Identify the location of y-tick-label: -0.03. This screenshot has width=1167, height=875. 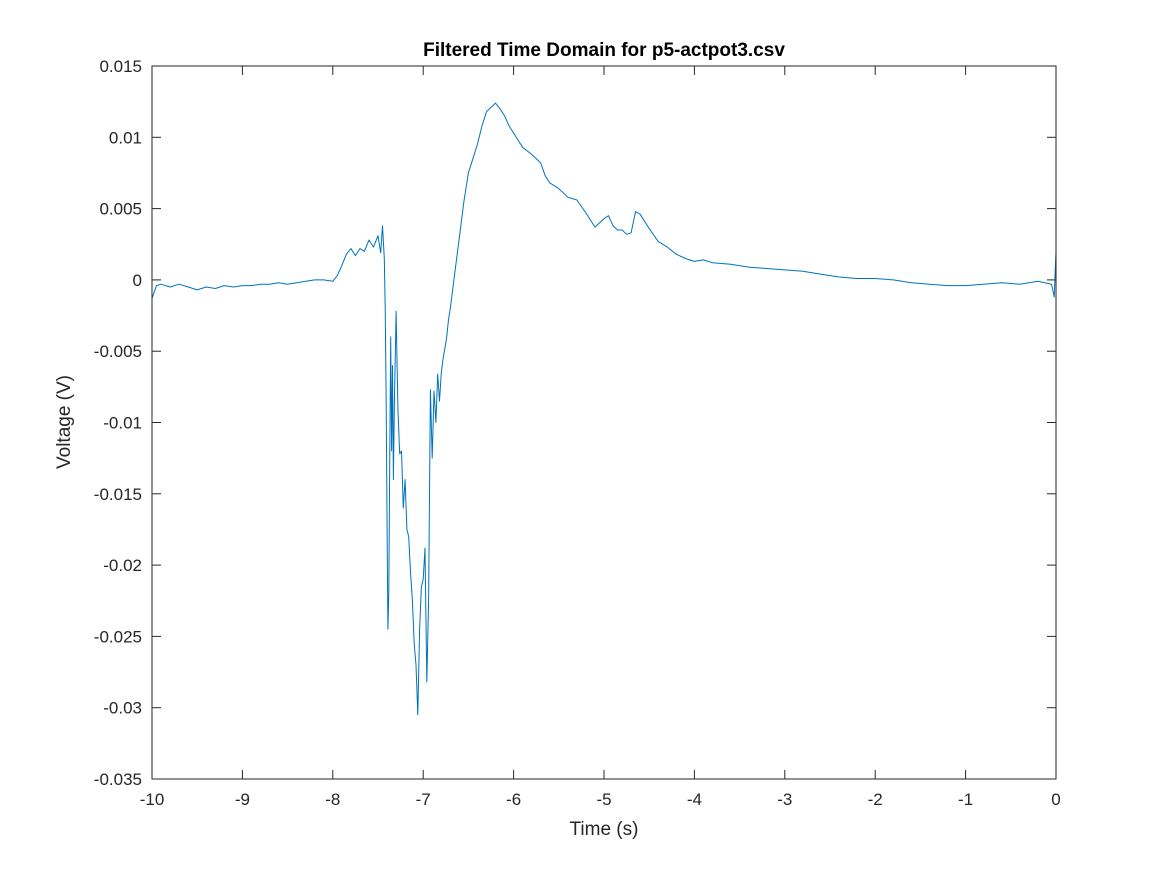
(122, 708).